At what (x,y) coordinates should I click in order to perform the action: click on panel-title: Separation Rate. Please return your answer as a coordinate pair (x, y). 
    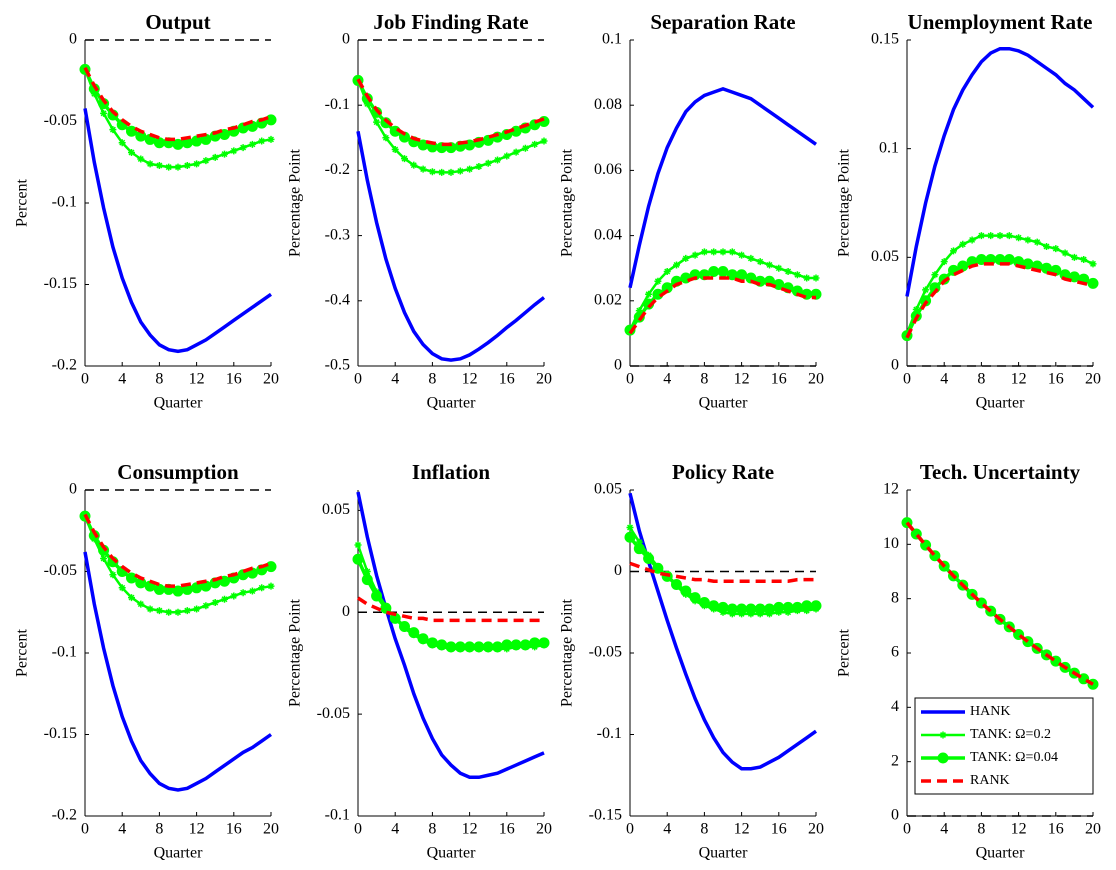
    Looking at the image, I should click on (722, 22).